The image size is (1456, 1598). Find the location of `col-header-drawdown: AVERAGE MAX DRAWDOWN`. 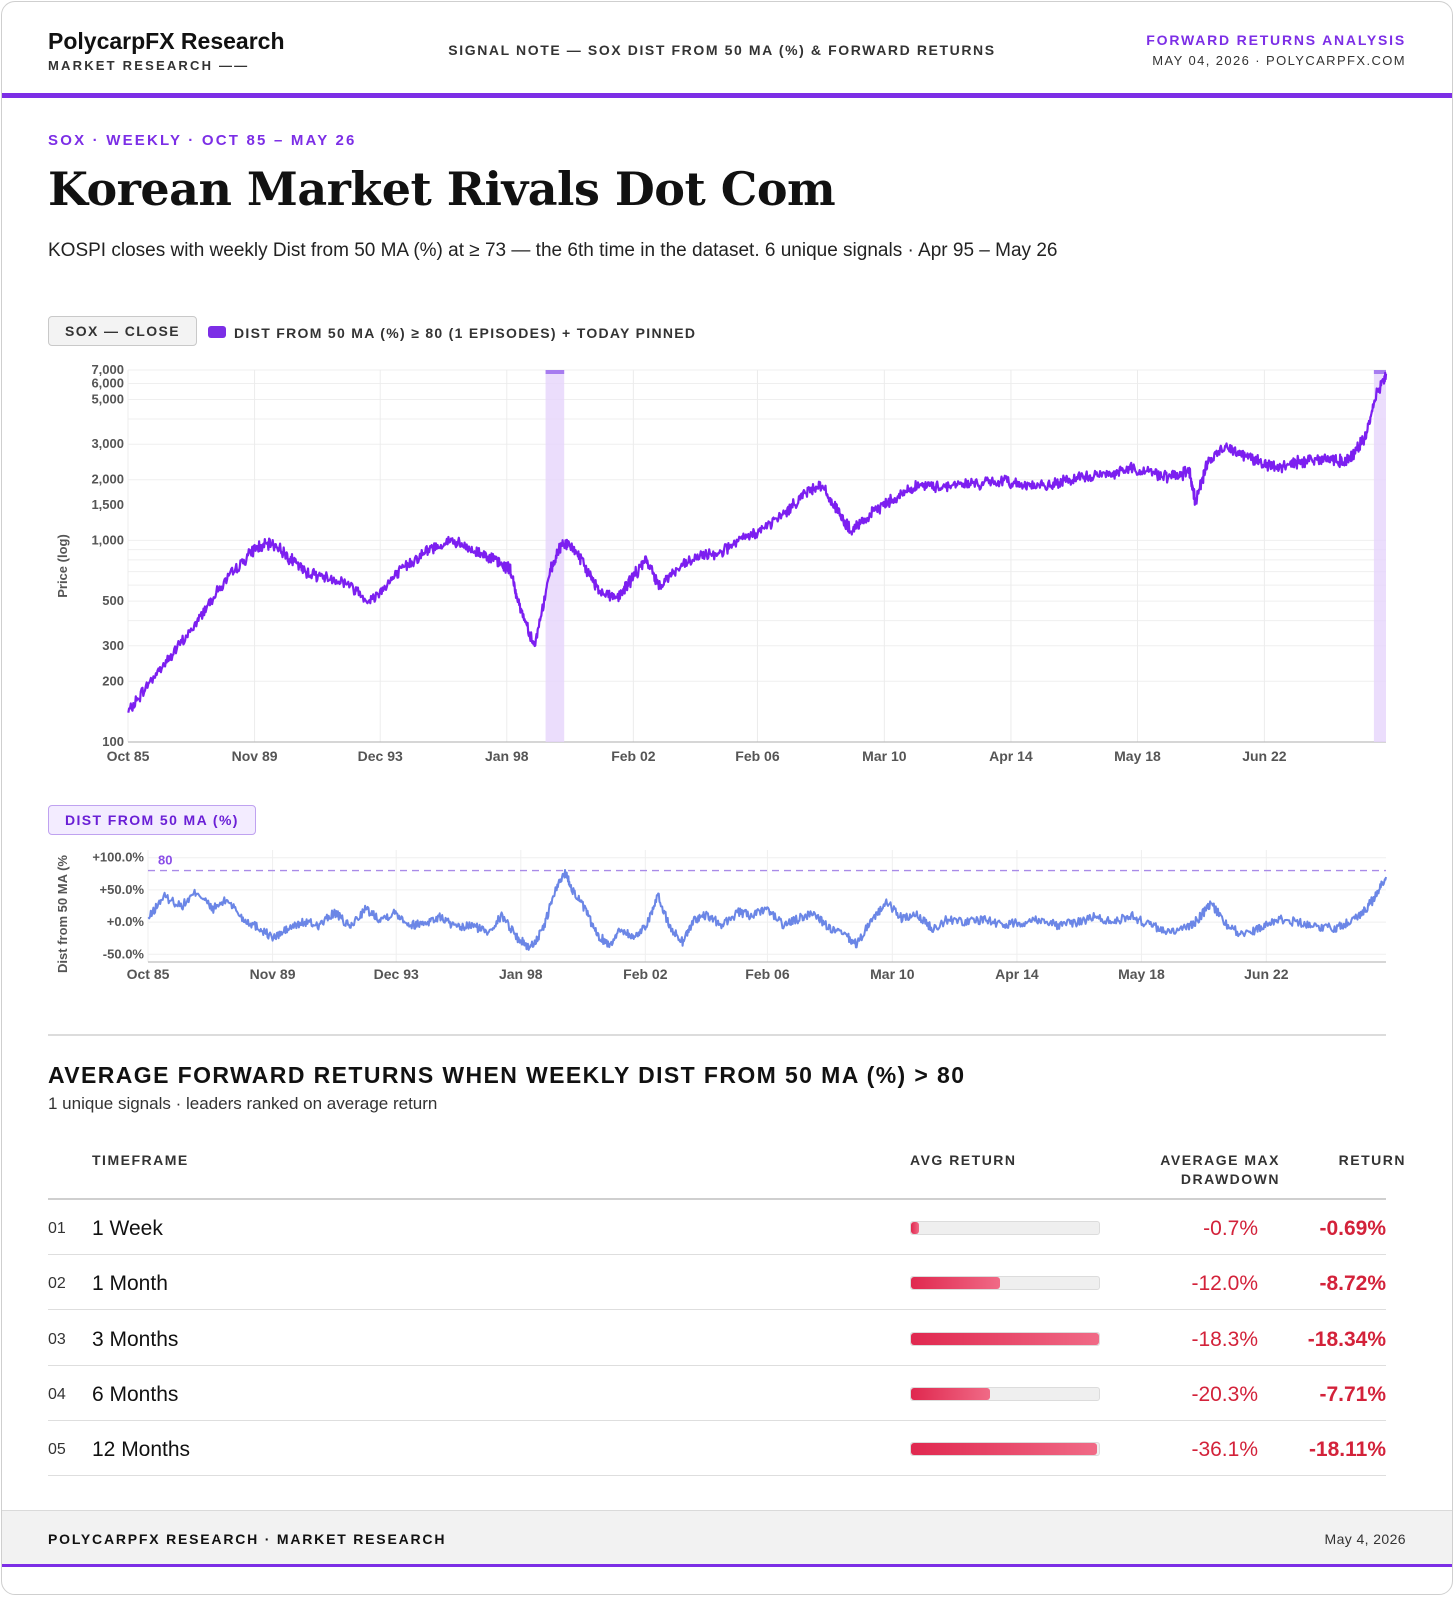

col-header-drawdown: AVERAGE MAX DRAWDOWN is located at coordinates (1220, 1169).